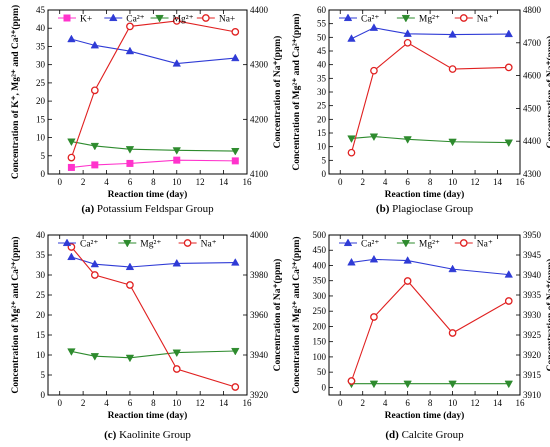 This screenshot has width=550, height=447. What do you see at coordinates (320, 250) in the screenshot?
I see `y-tick-label: 450` at bounding box center [320, 250].